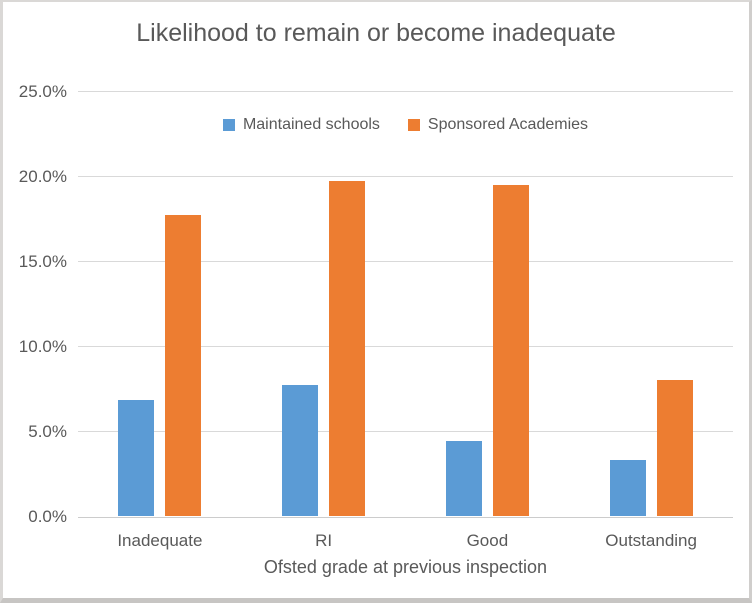 The width and height of the screenshot is (752, 603). What do you see at coordinates (183, 365) in the screenshot?
I see `bar-sponsored-academies-inadequate` at bounding box center [183, 365].